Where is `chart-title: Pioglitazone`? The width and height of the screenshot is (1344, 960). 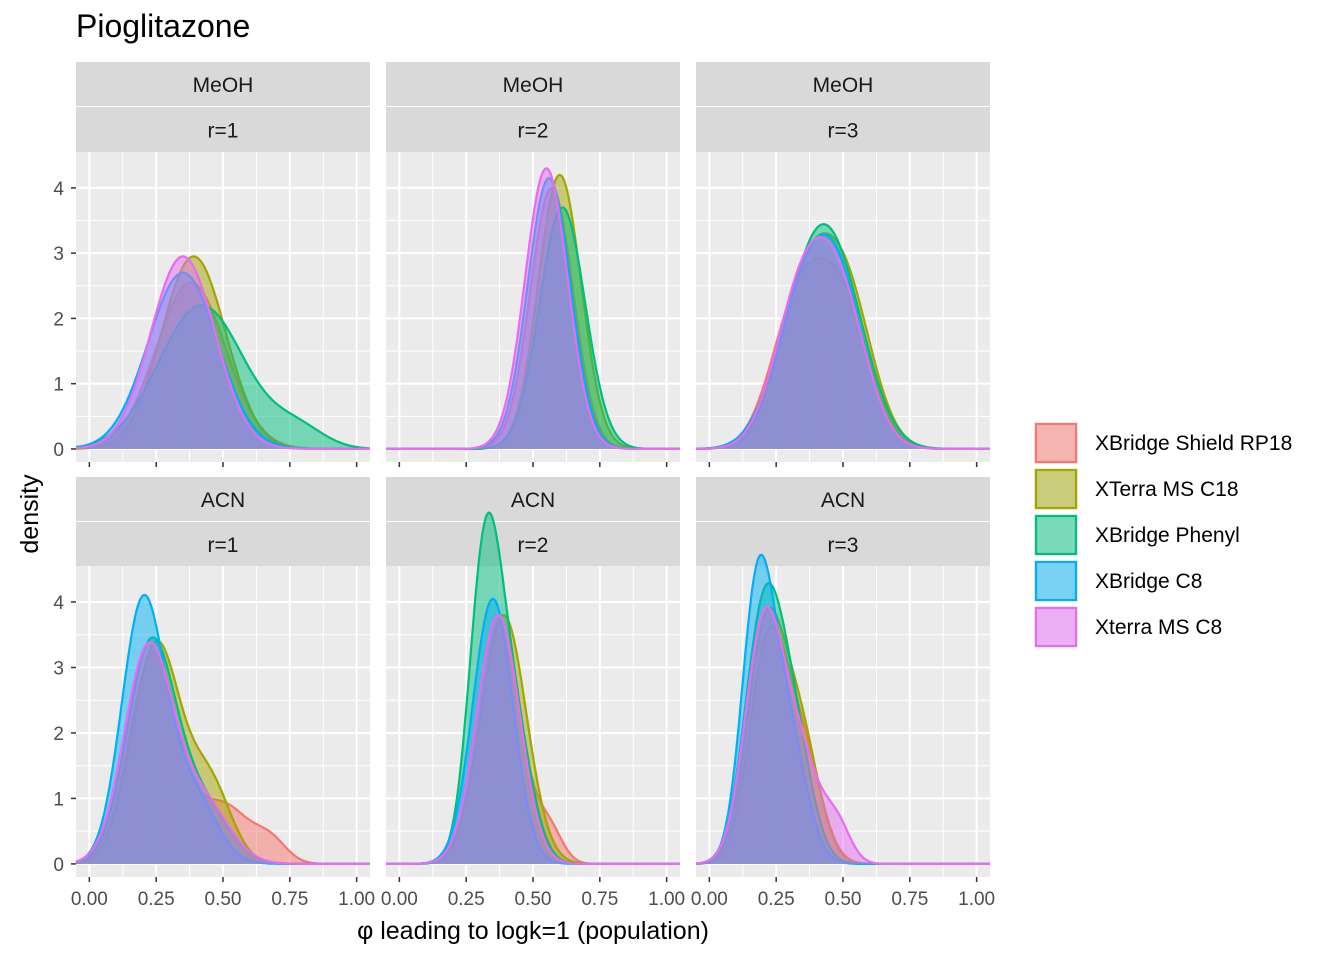 chart-title: Pioglitazone is located at coordinates (163, 26).